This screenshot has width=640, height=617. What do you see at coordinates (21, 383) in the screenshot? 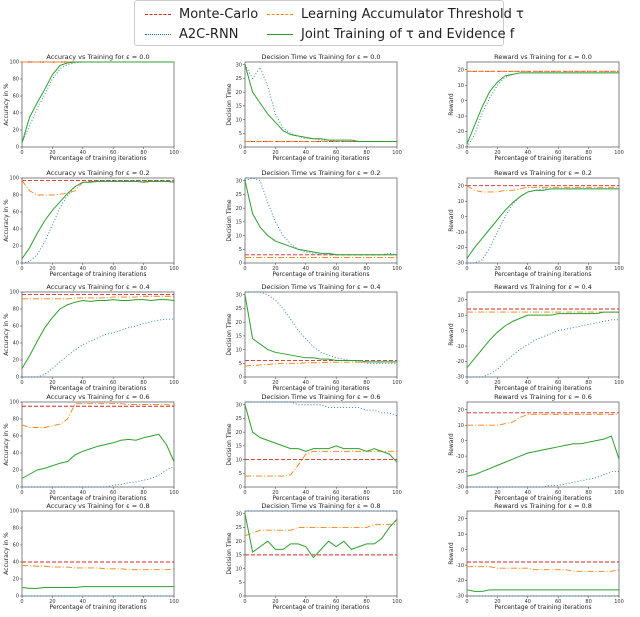
I see `x-tick-label-r2-c0-0: 0` at bounding box center [21, 383].